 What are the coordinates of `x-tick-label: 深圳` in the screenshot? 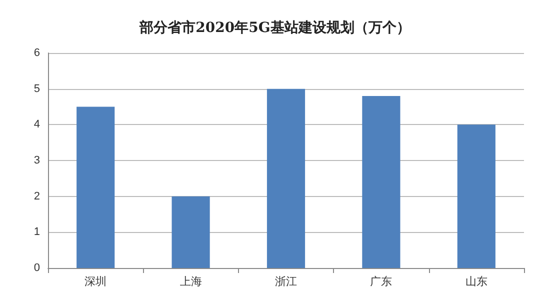 It's located at (95, 281).